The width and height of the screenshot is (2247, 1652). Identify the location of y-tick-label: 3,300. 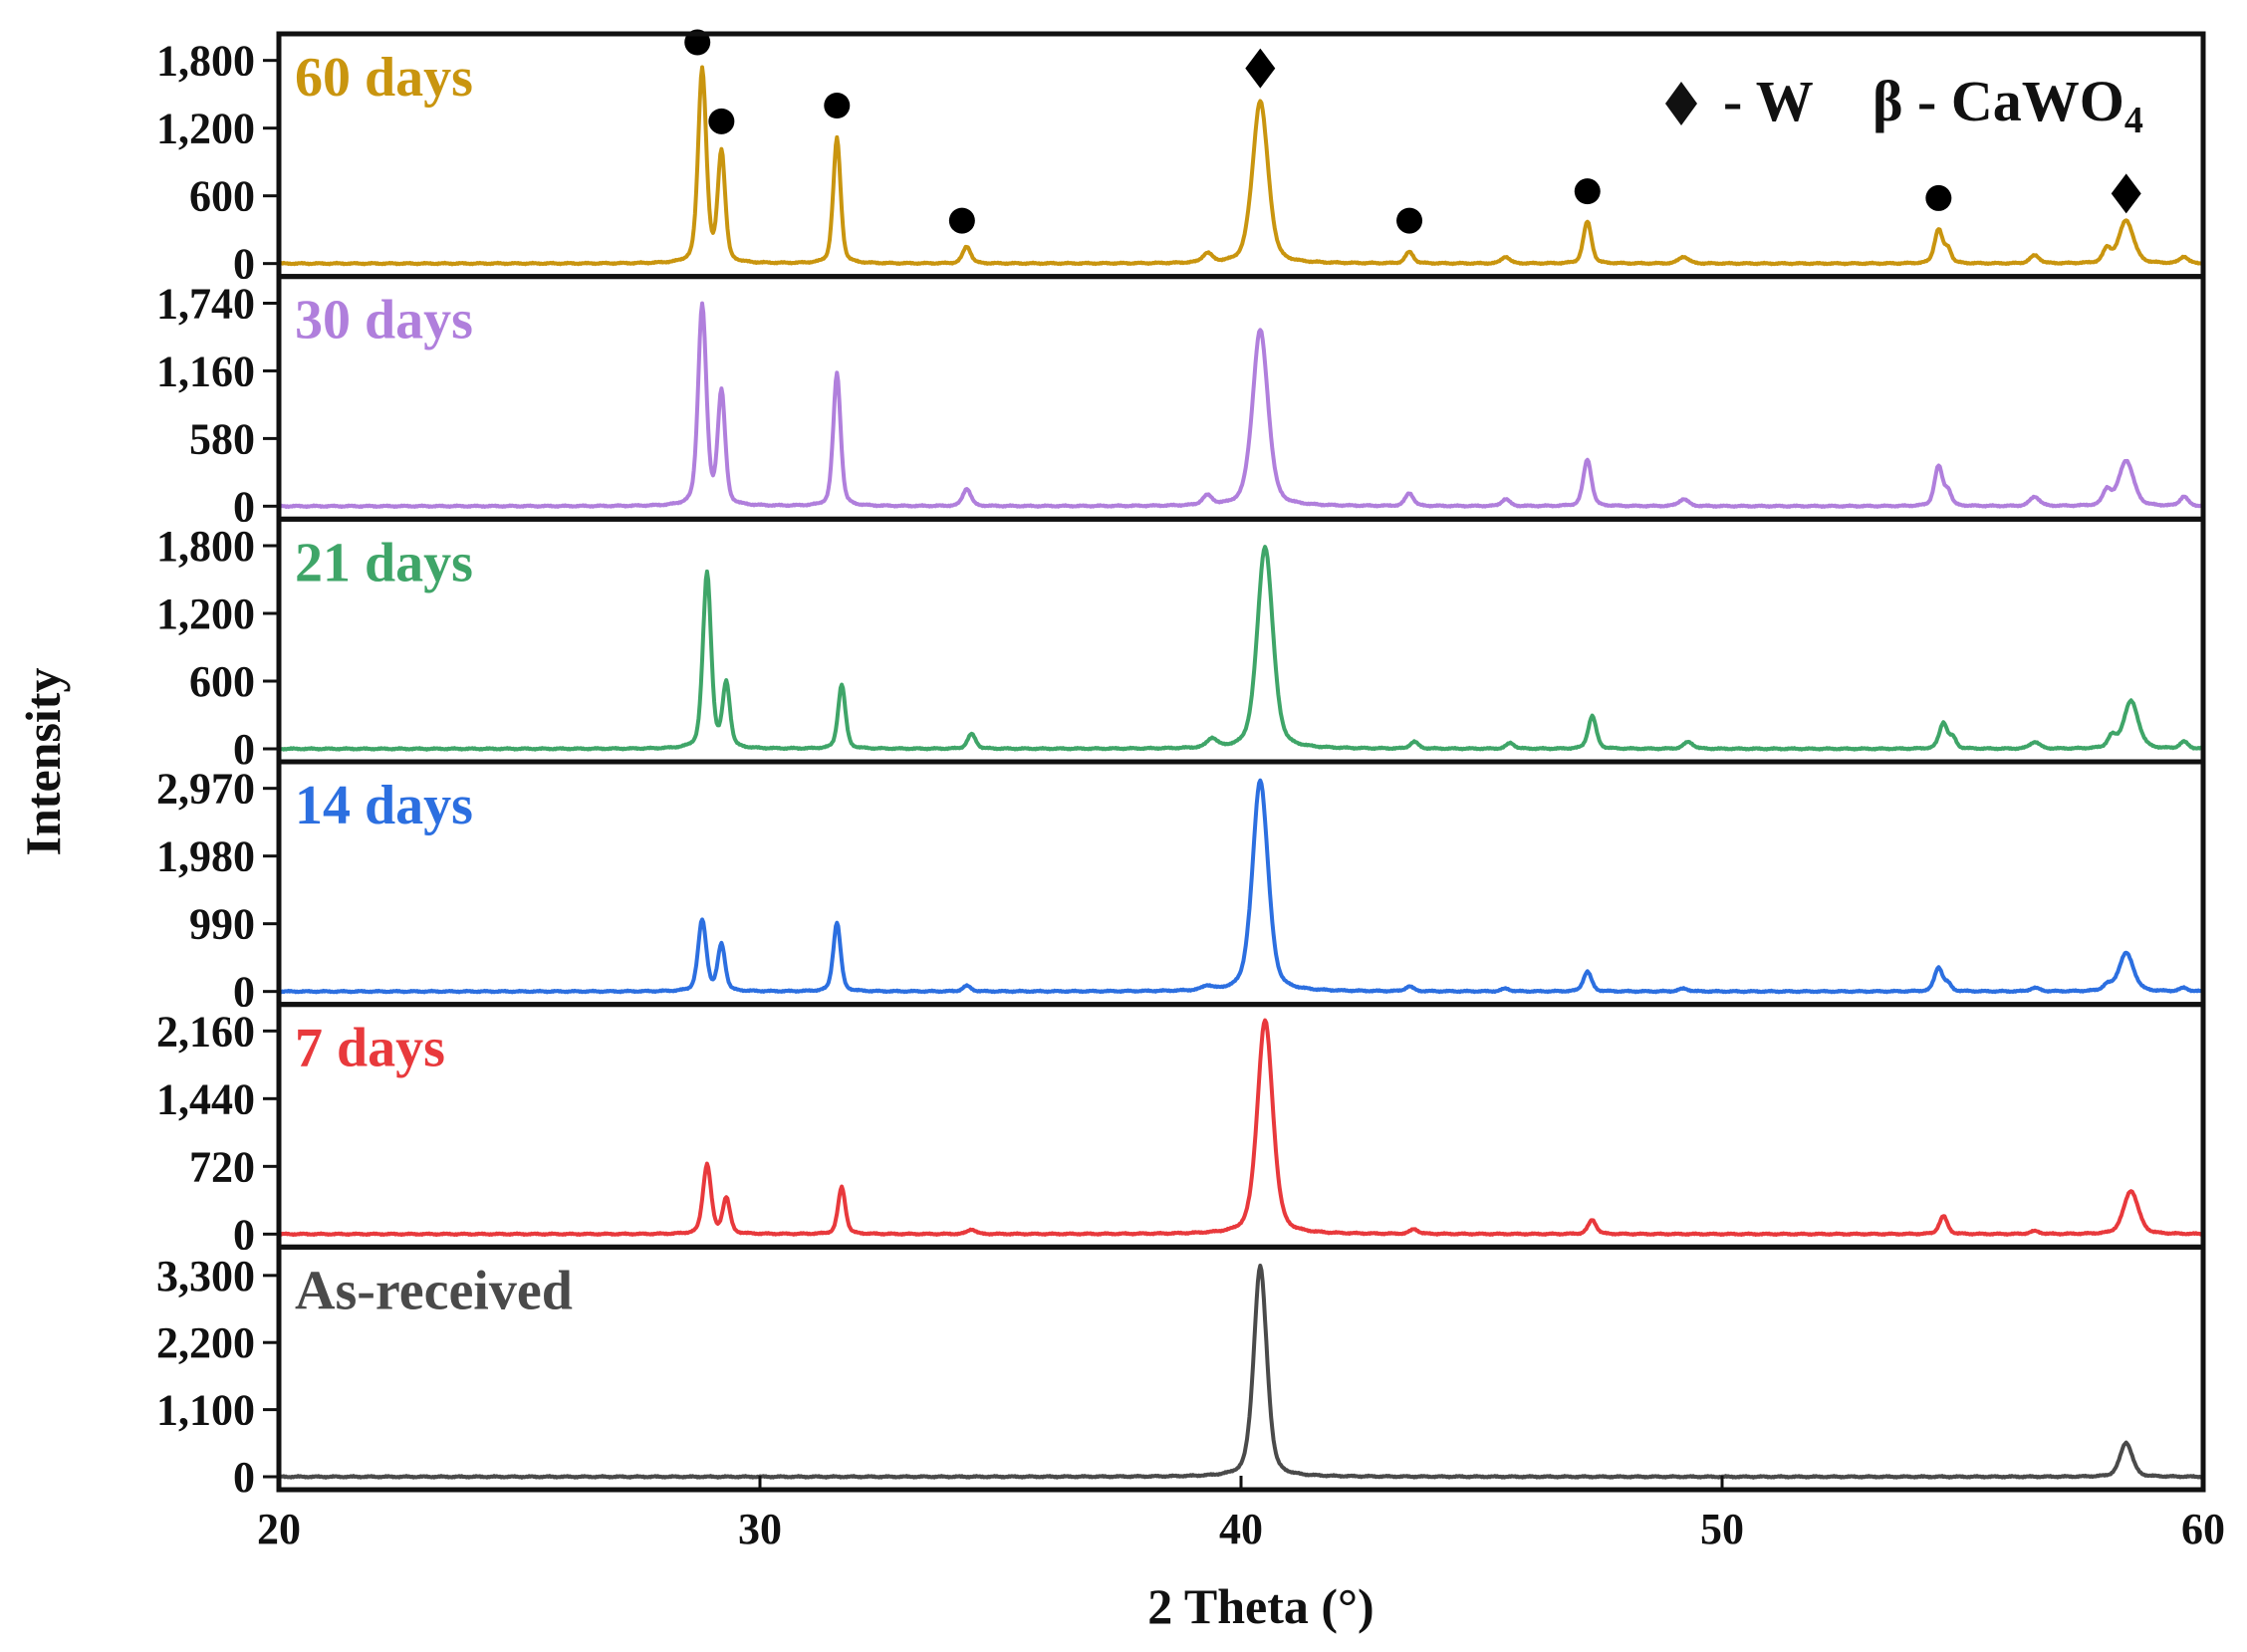
(205, 1276).